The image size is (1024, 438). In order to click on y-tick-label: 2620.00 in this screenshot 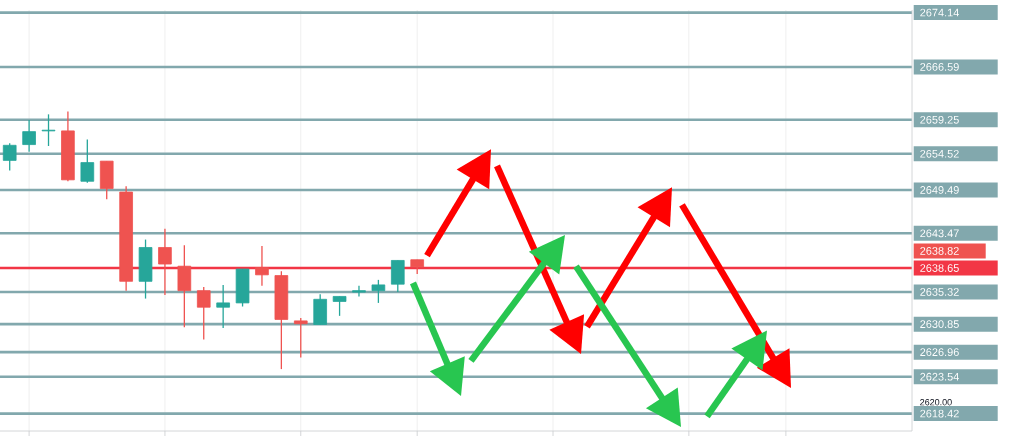, I will do `click(936, 402)`.